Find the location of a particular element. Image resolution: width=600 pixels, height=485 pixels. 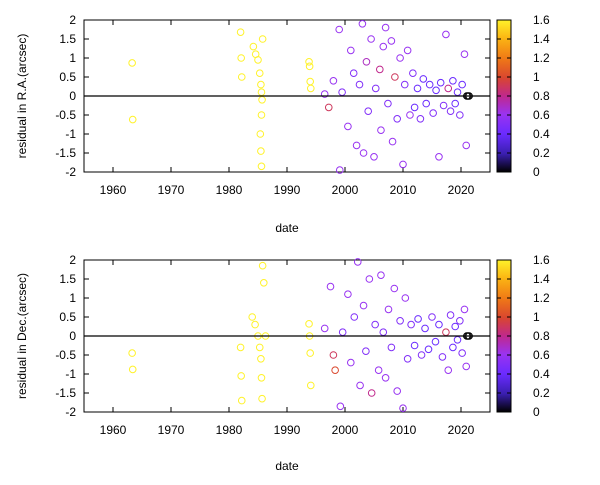

x-tick-label: 1980 is located at coordinates (229, 430).